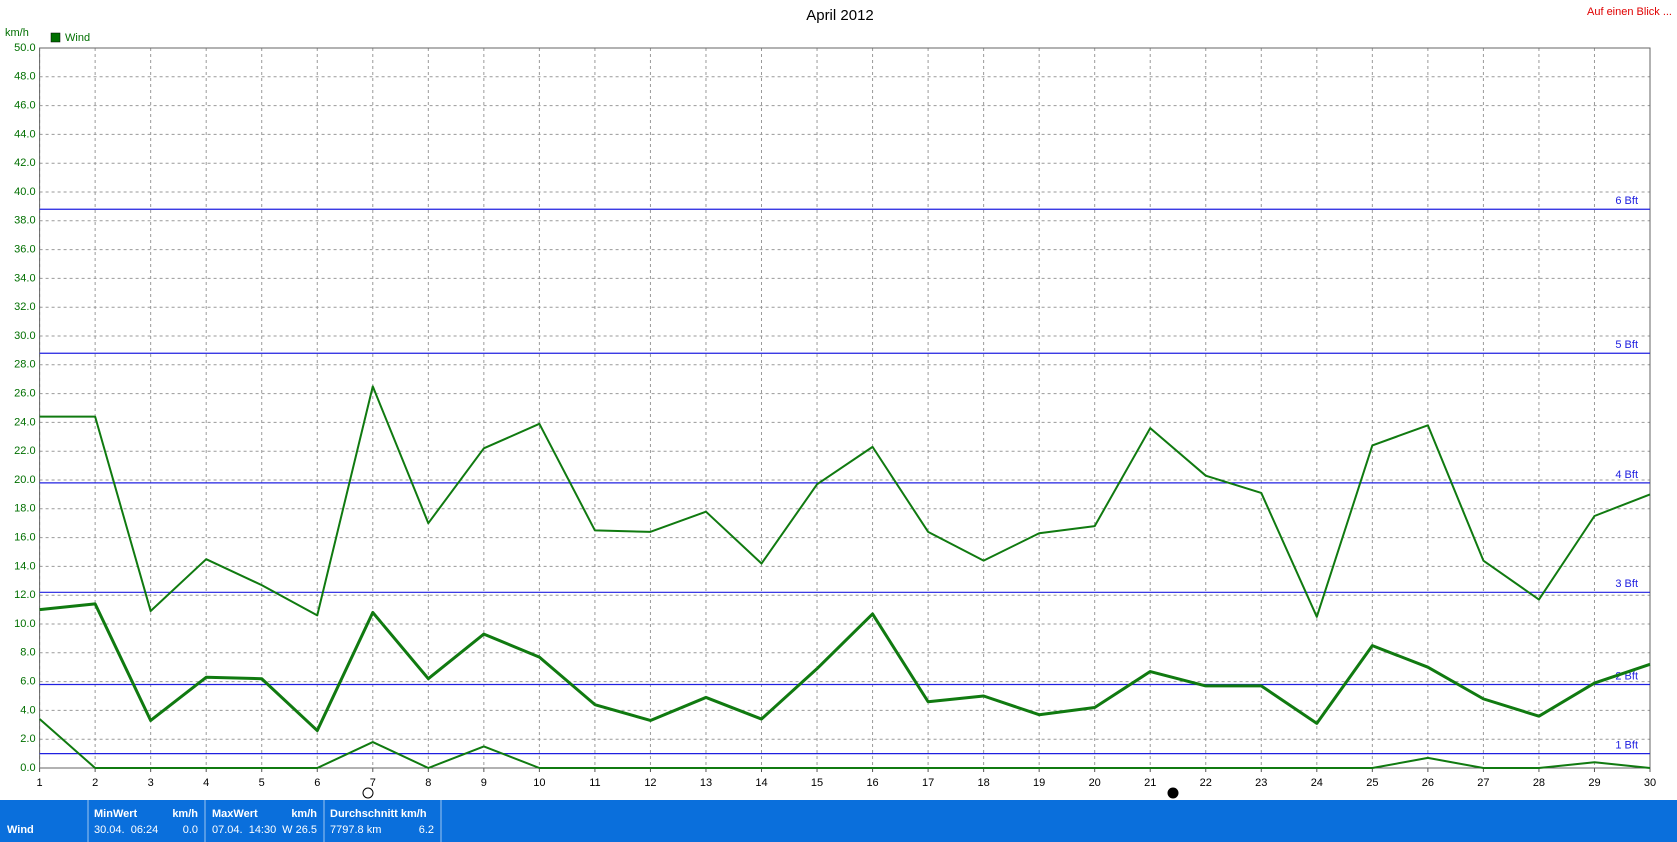 The height and width of the screenshot is (842, 1677). Describe the element at coordinates (116, 814) in the screenshot. I see `min-header: MinWert` at that location.